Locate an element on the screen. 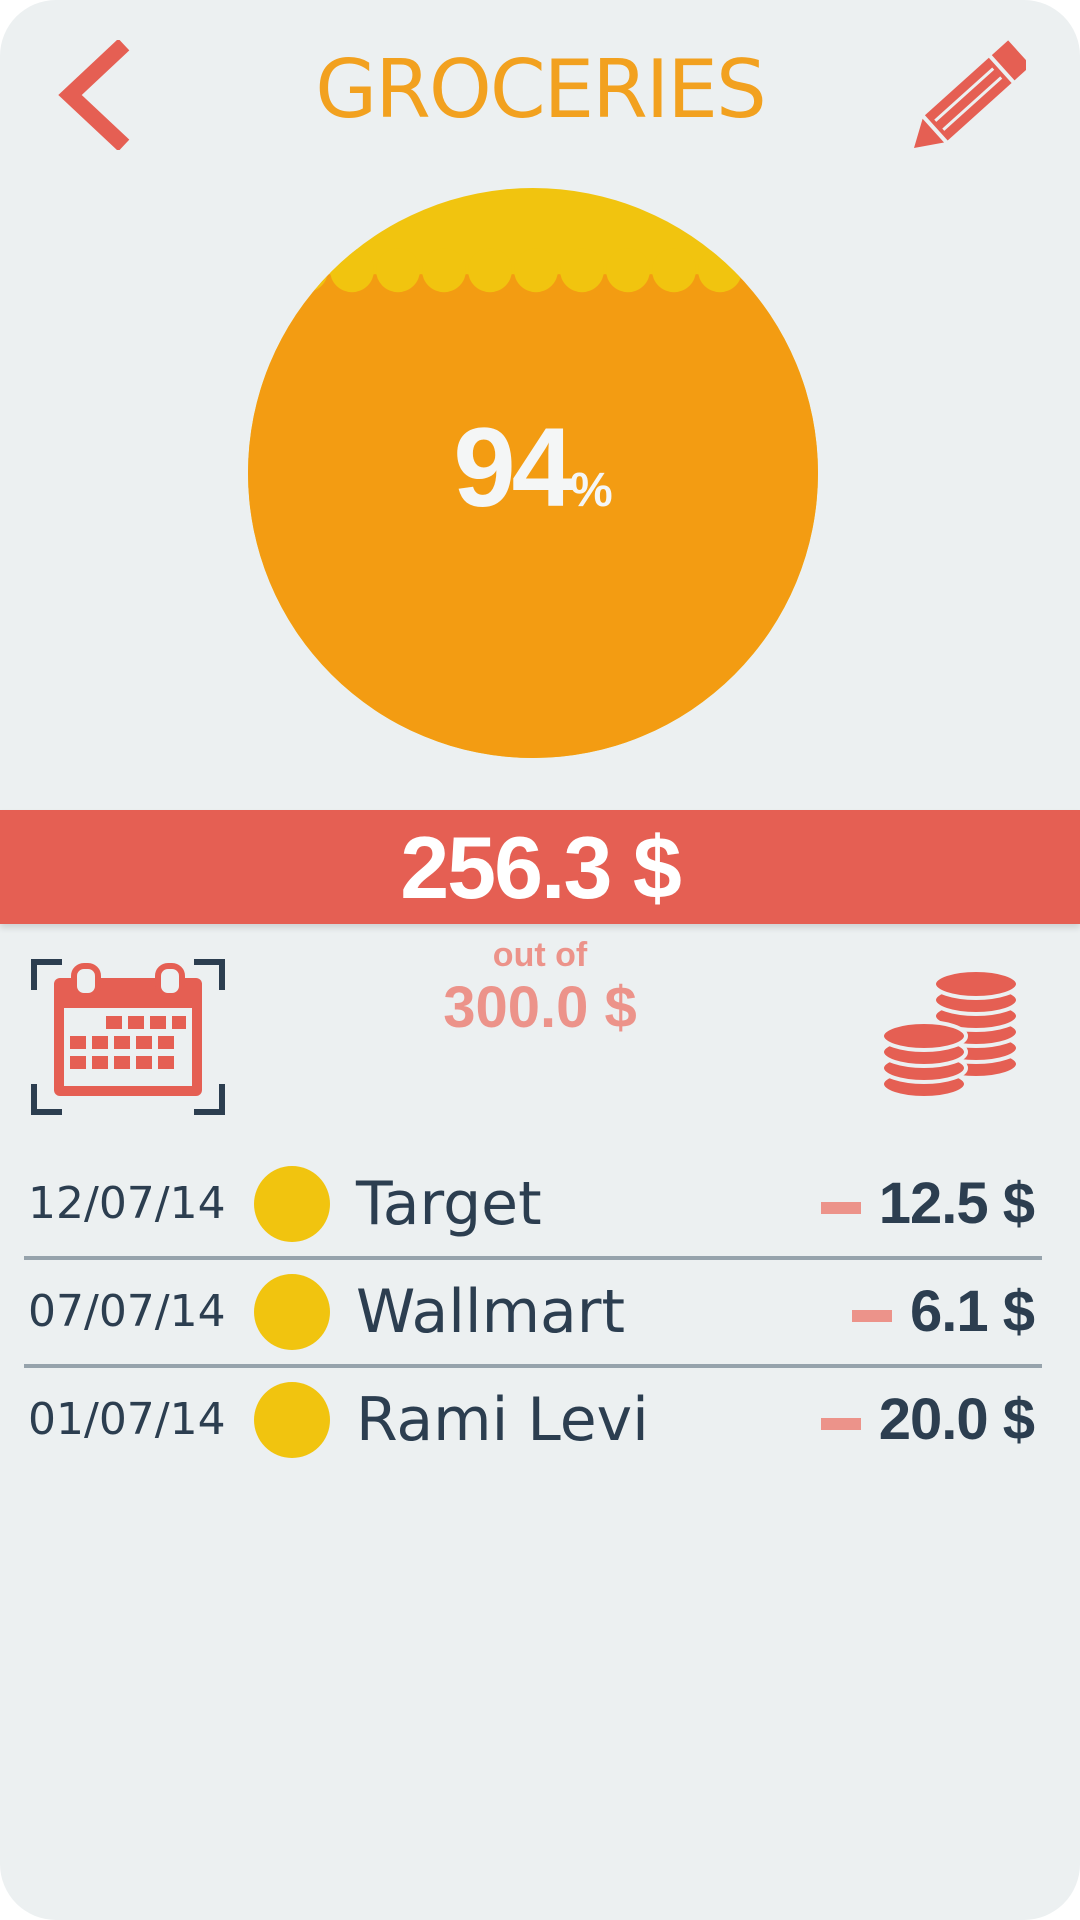  back-button is located at coordinates (95, 95).